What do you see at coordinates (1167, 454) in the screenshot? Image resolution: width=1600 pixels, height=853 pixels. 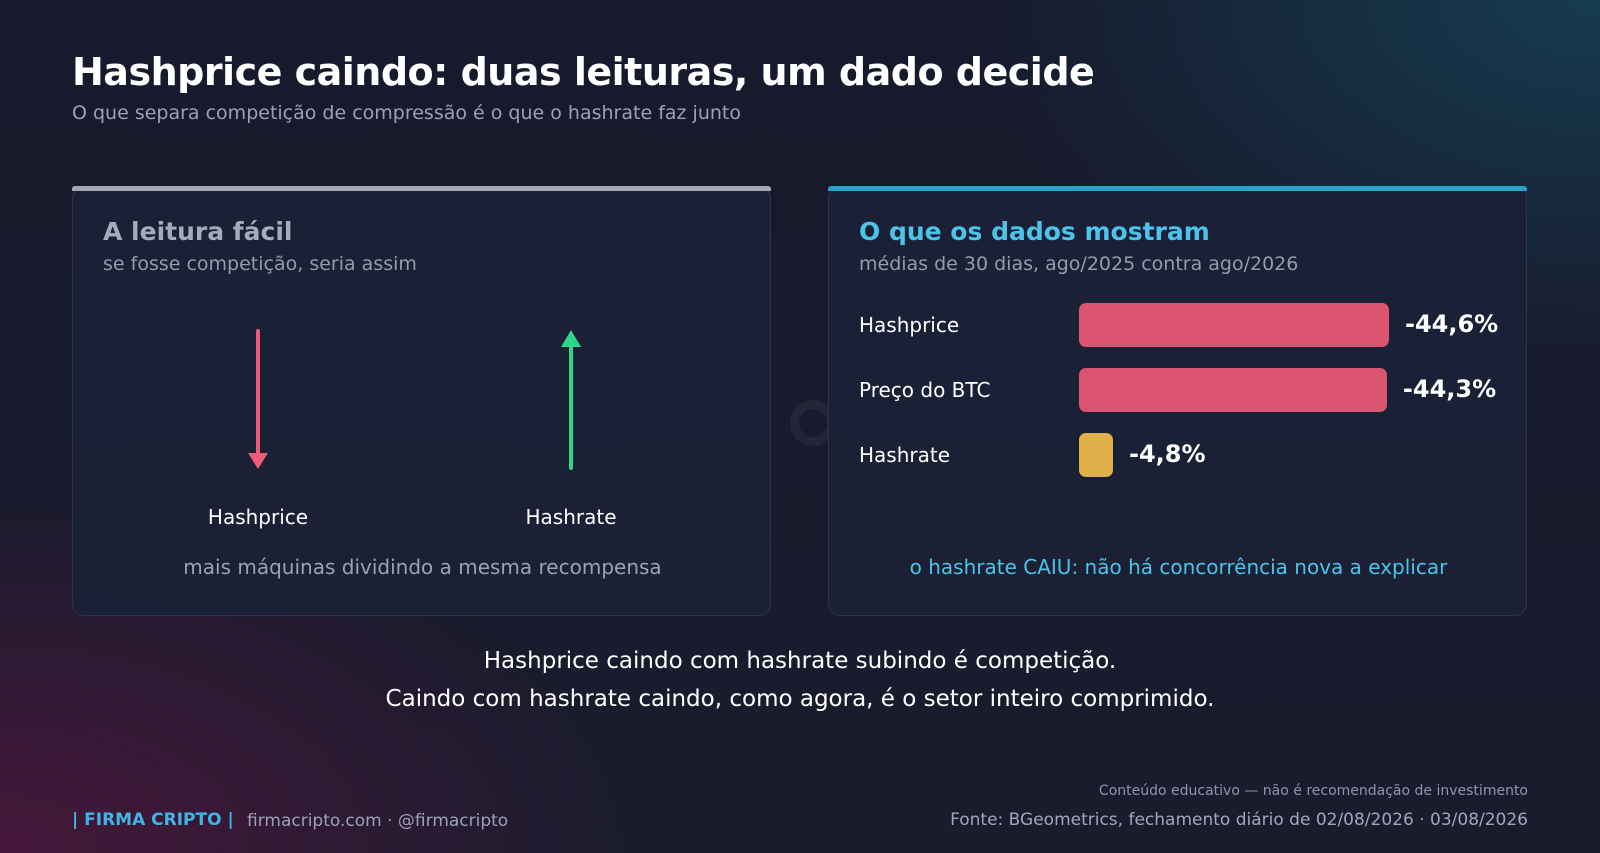 I see `bar-value-hashrate: -4,8%` at bounding box center [1167, 454].